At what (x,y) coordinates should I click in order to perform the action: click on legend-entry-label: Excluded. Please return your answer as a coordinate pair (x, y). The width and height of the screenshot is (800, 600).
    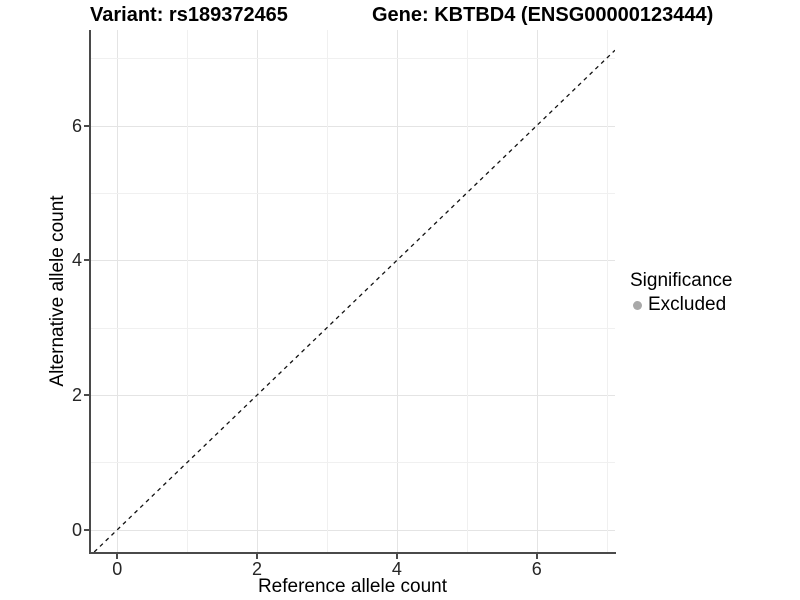
    Looking at the image, I should click on (687, 304).